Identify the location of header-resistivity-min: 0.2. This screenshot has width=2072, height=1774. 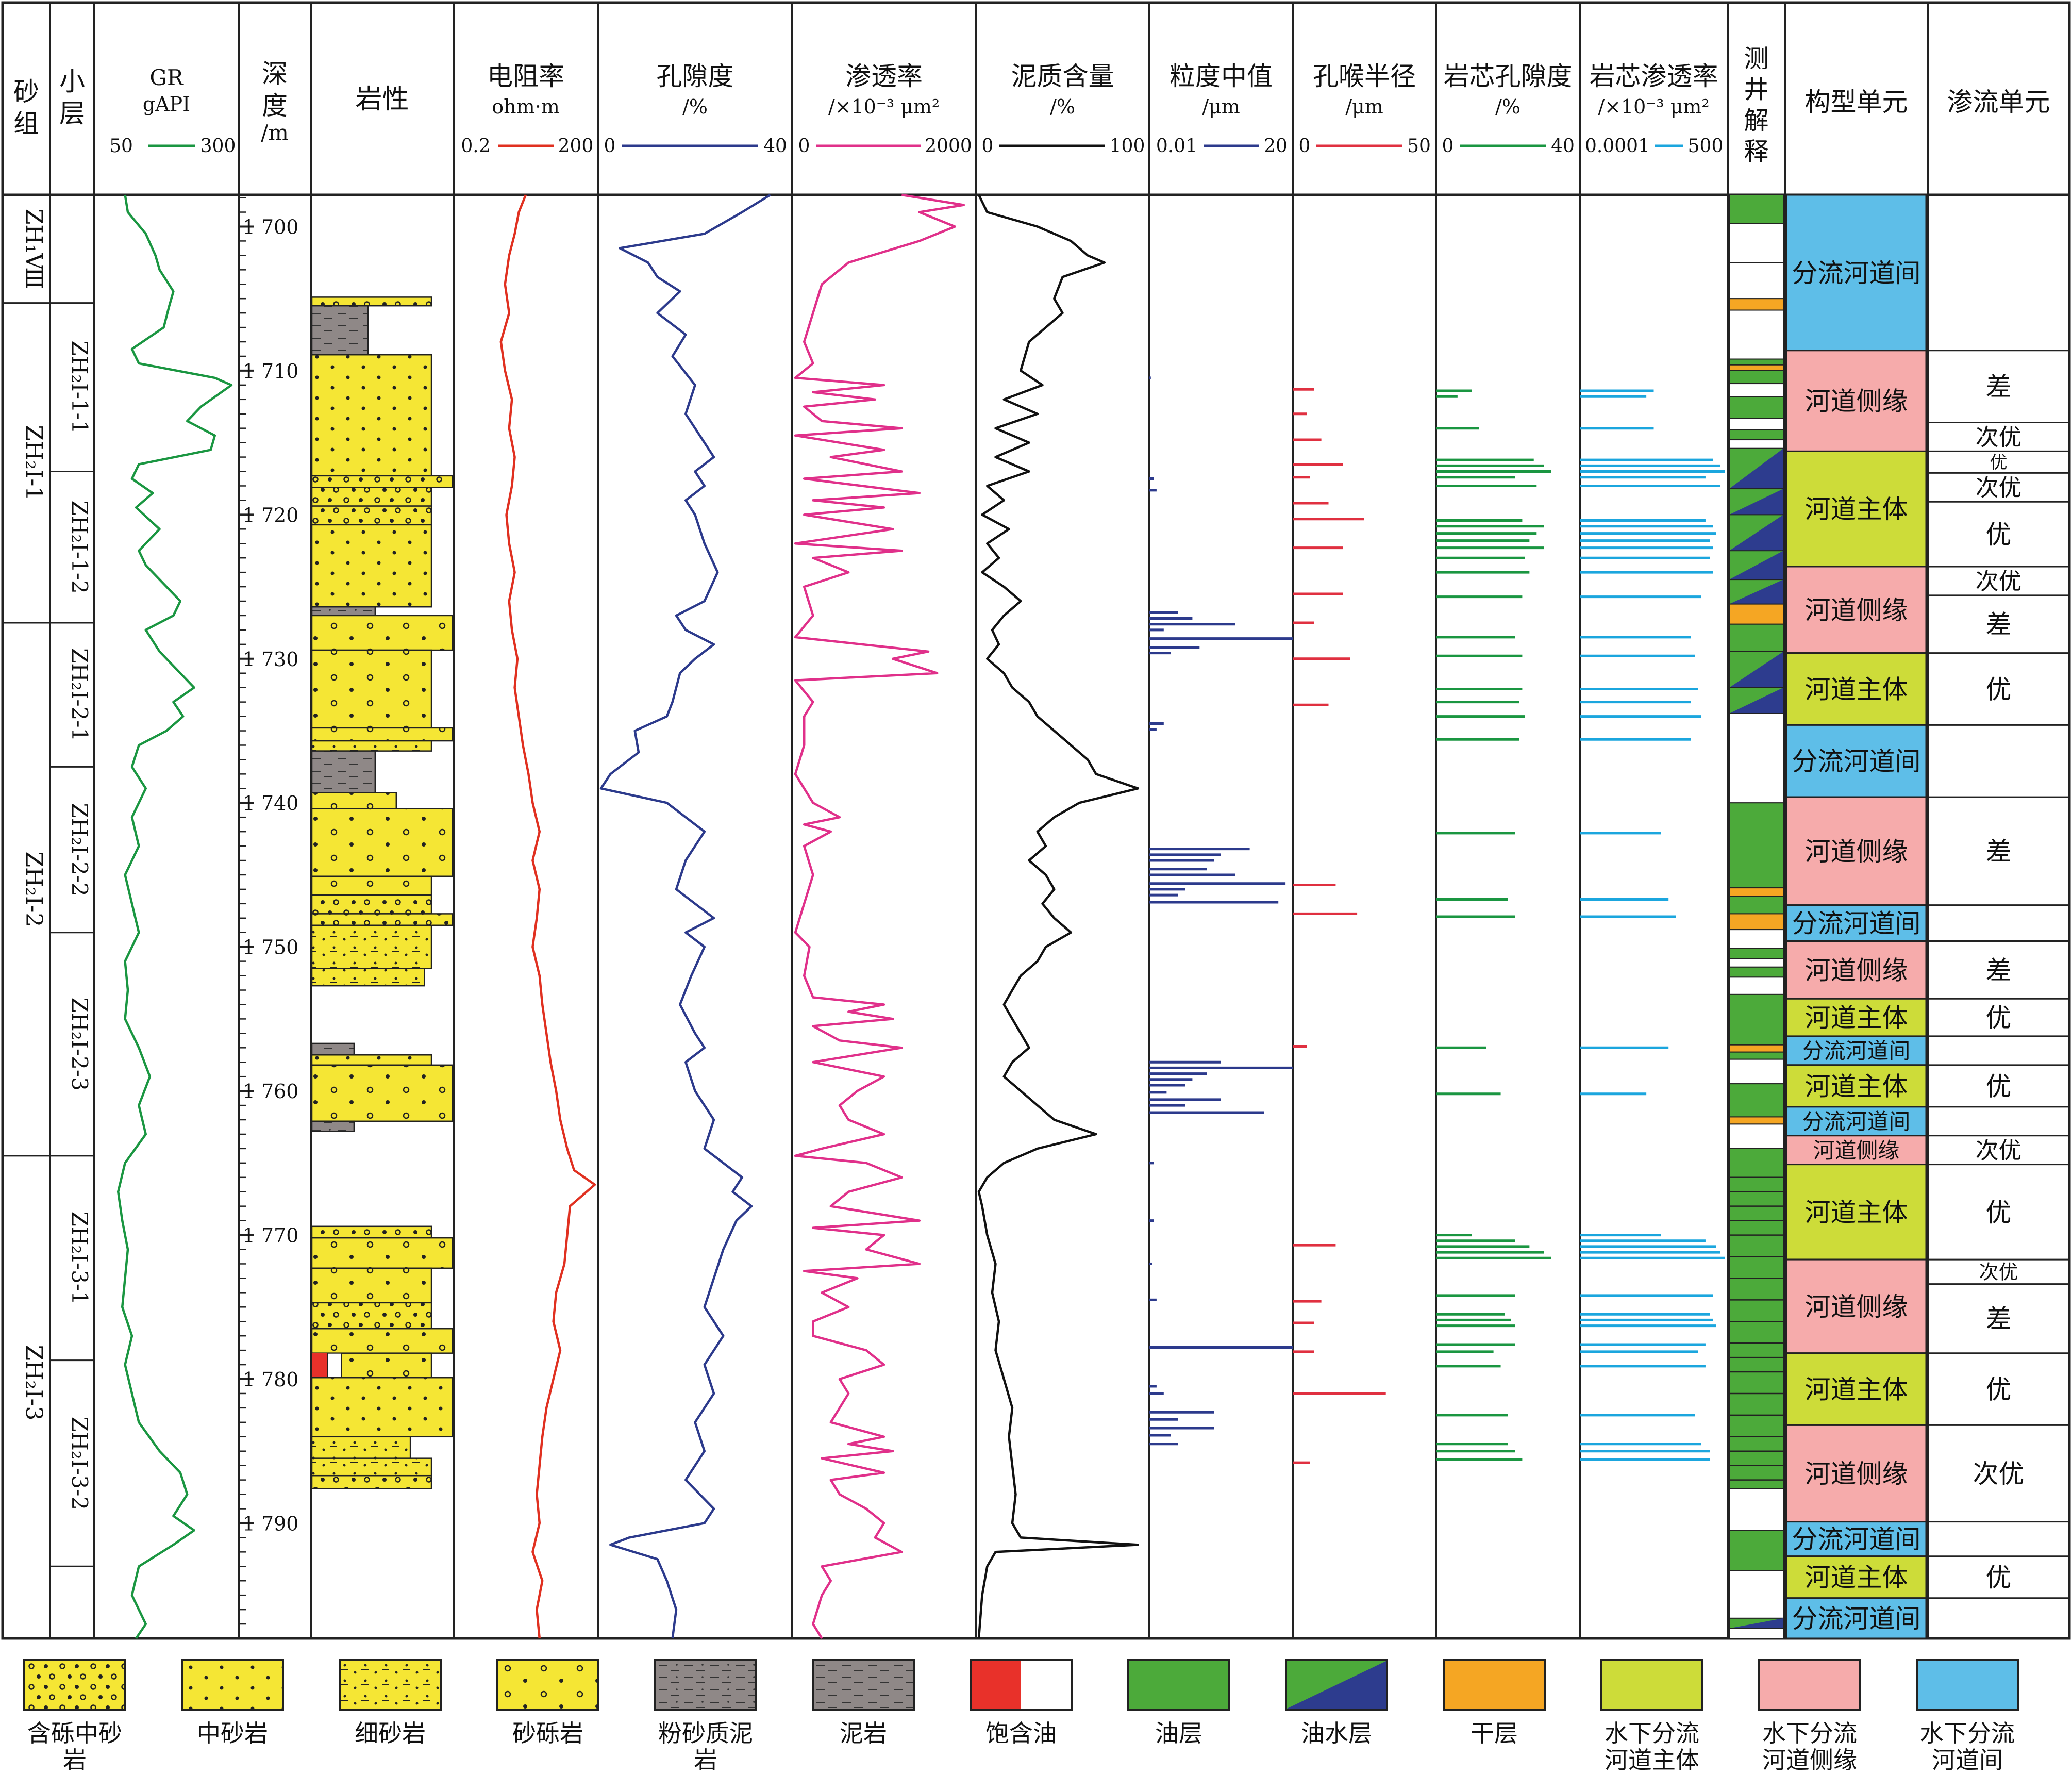
(476, 146).